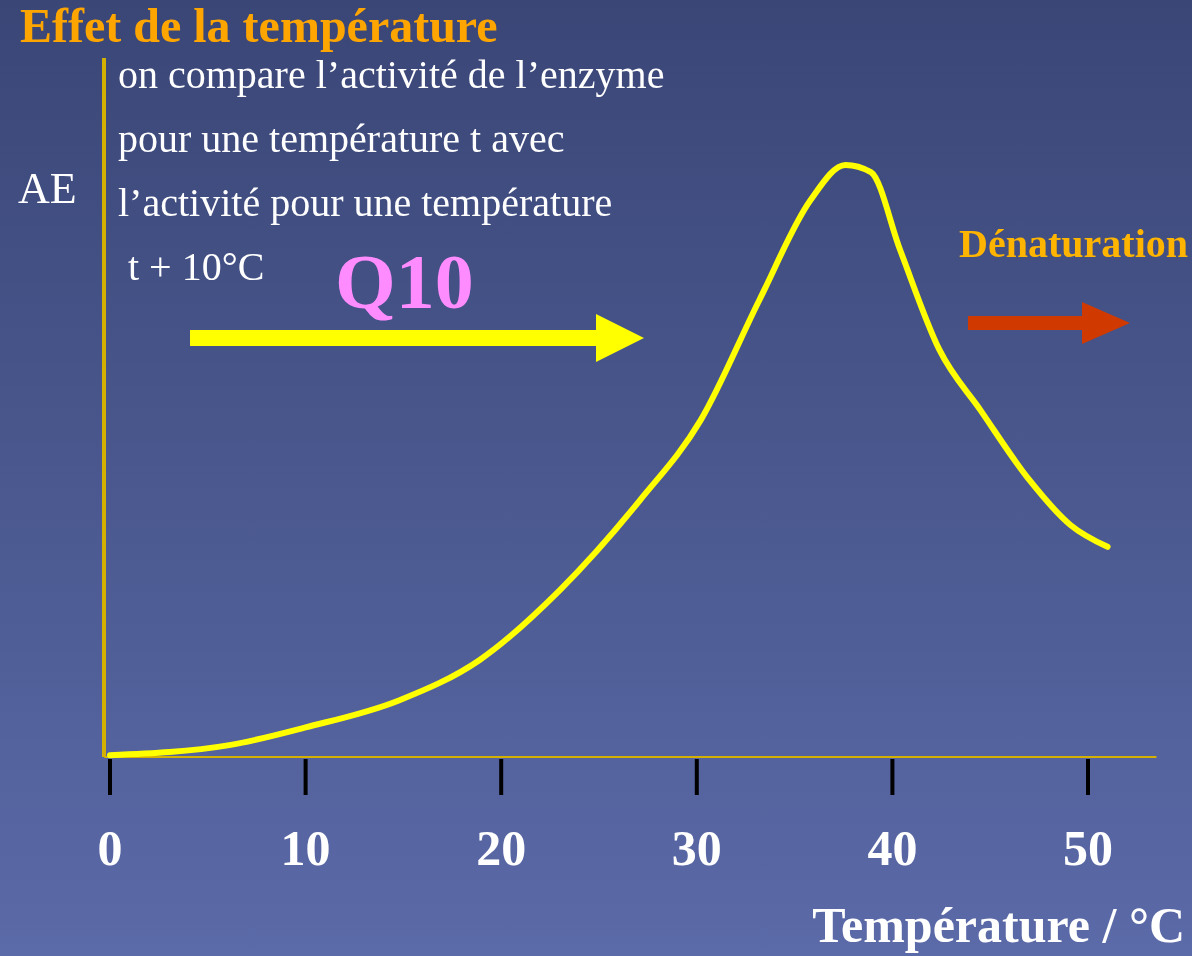  Describe the element at coordinates (892, 848) in the screenshot. I see `x-tick-label: 40` at that location.